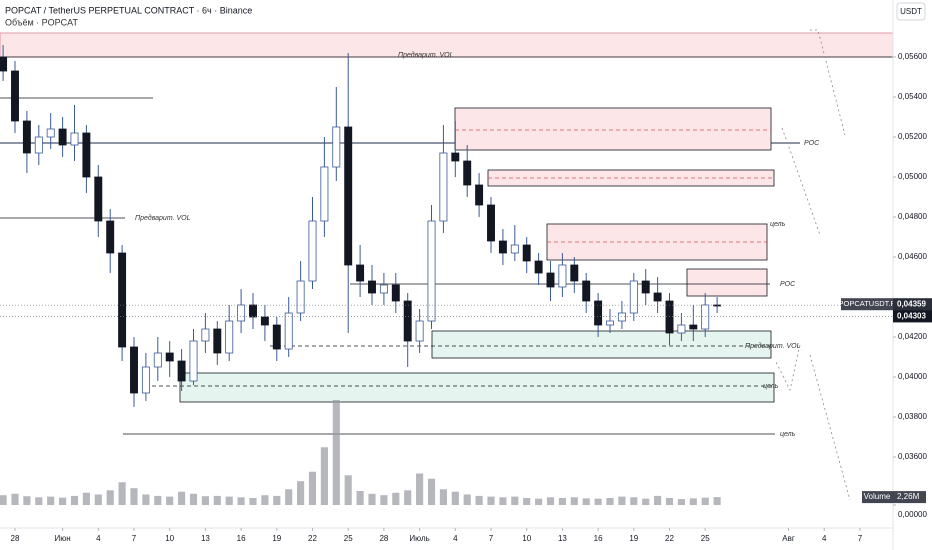 The height and width of the screenshot is (550, 932). What do you see at coordinates (15, 538) in the screenshot?
I see `x-tick-label: 28` at bounding box center [15, 538].